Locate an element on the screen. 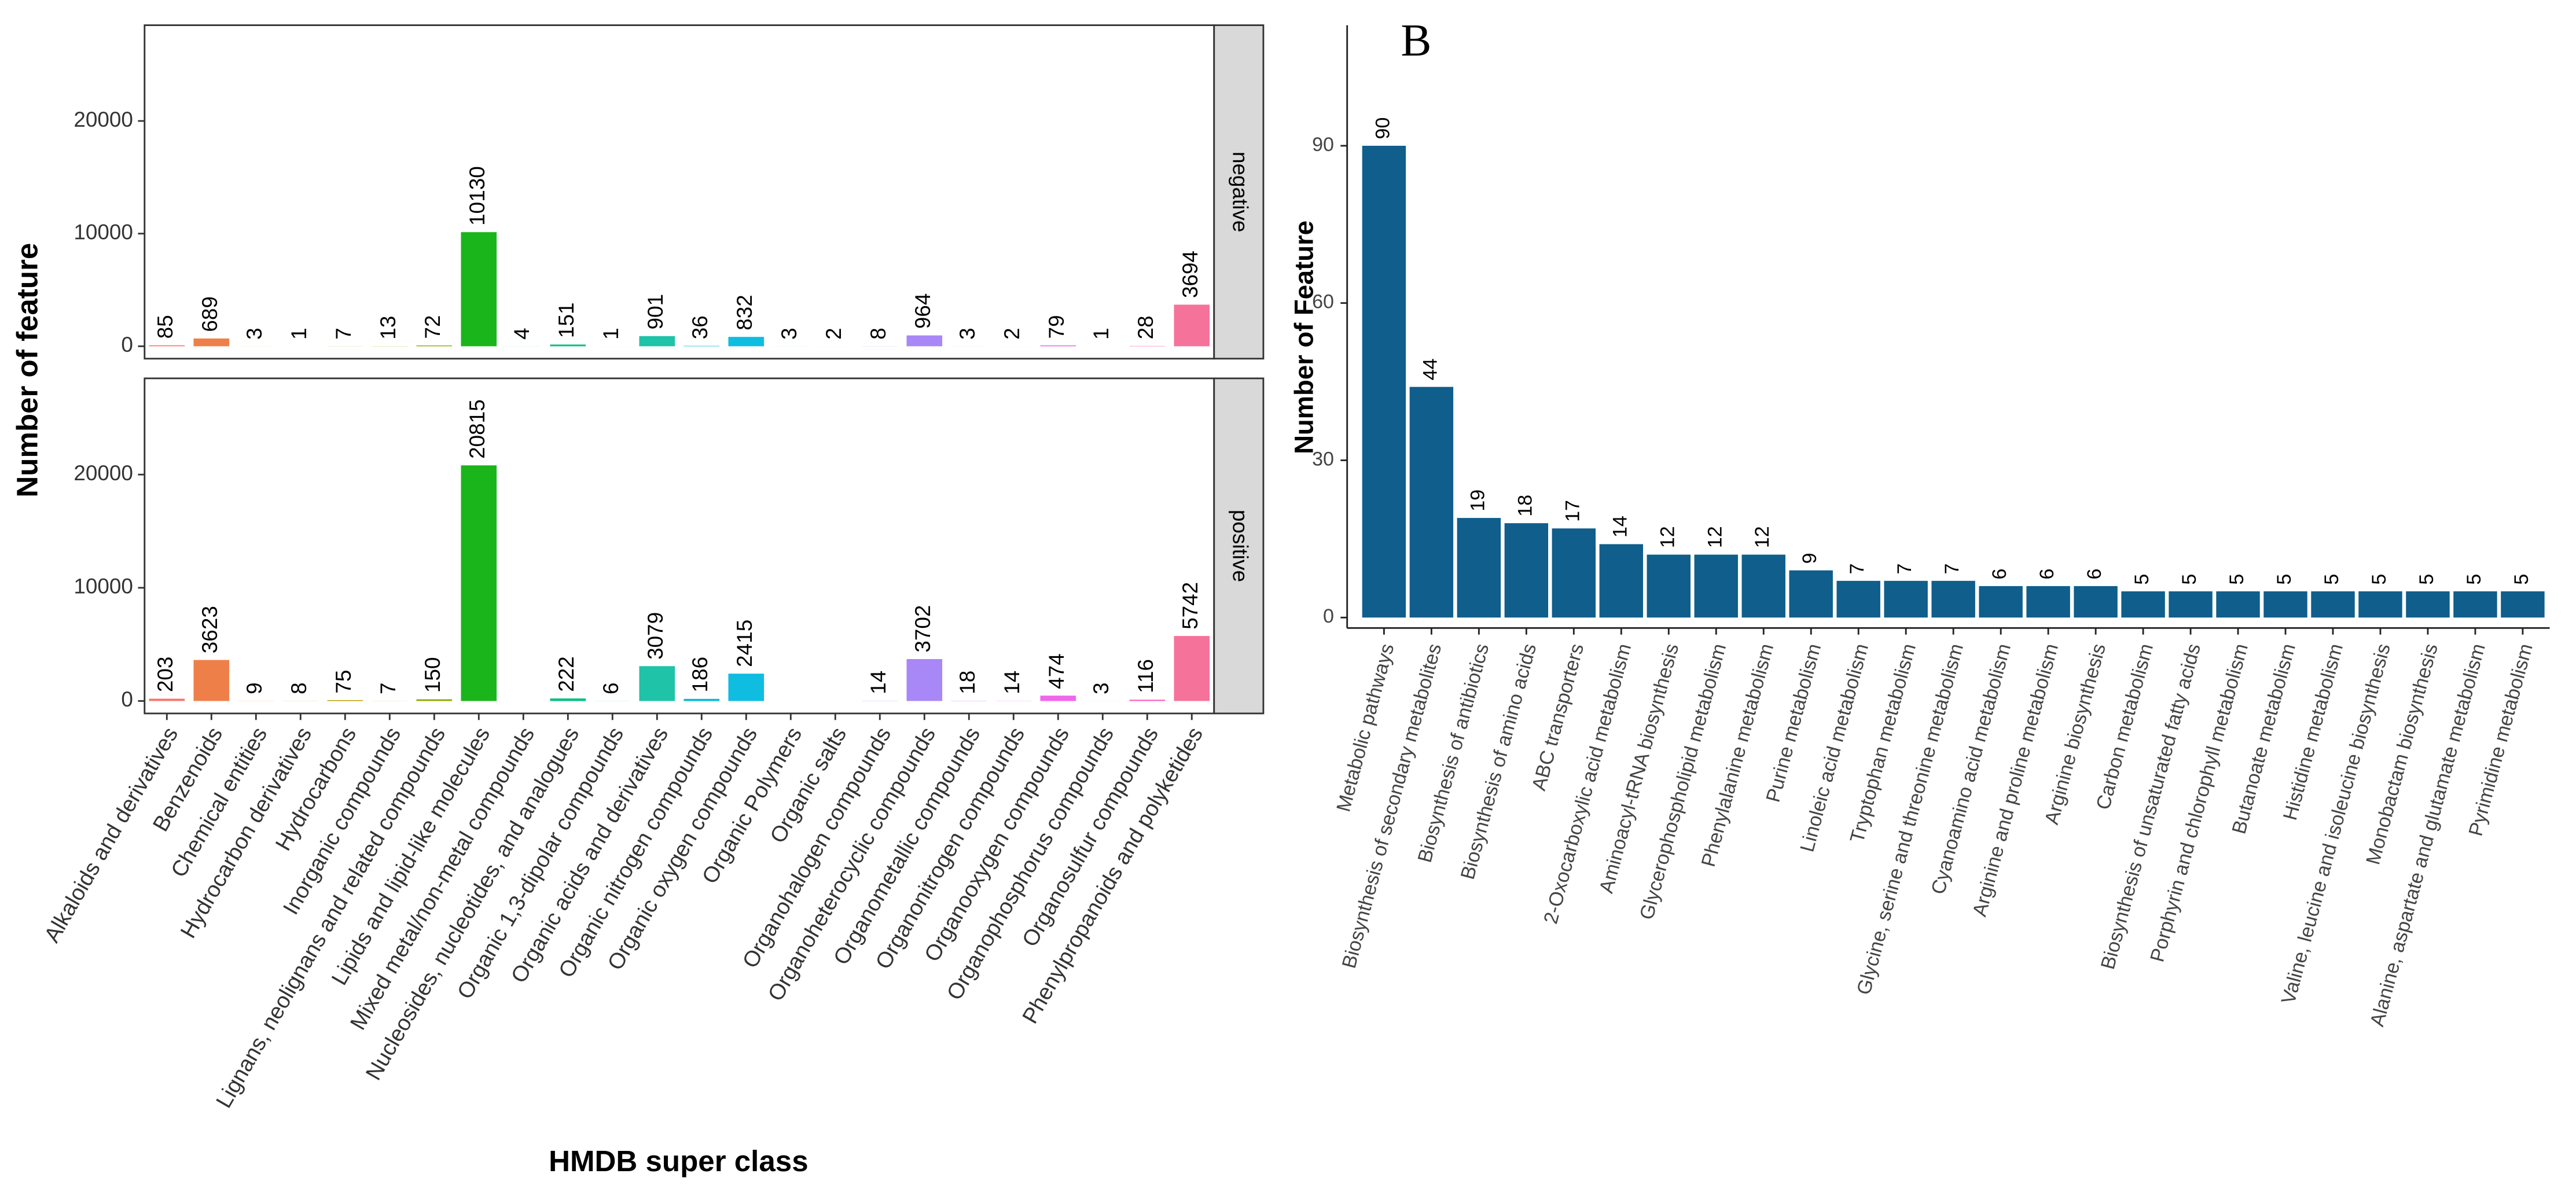  value-label: 901 is located at coordinates (656, 312).